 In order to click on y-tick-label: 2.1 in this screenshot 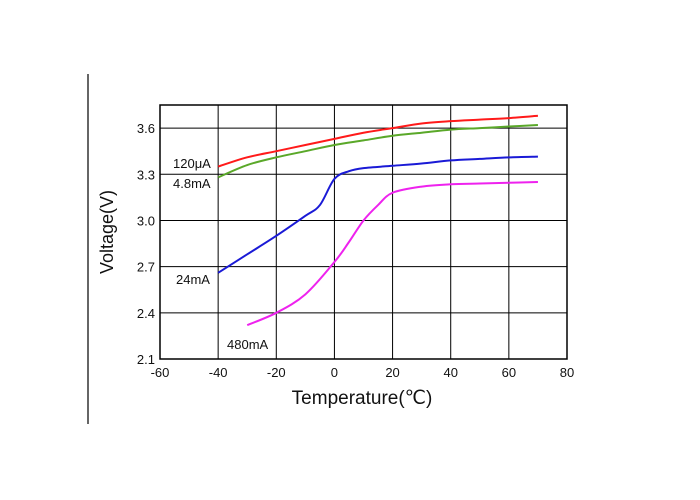, I will do `click(146, 359)`.